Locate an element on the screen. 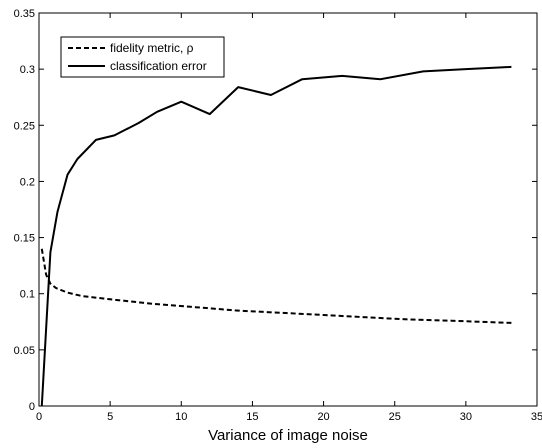  series-line-fidelity-metric is located at coordinates (276, 286).